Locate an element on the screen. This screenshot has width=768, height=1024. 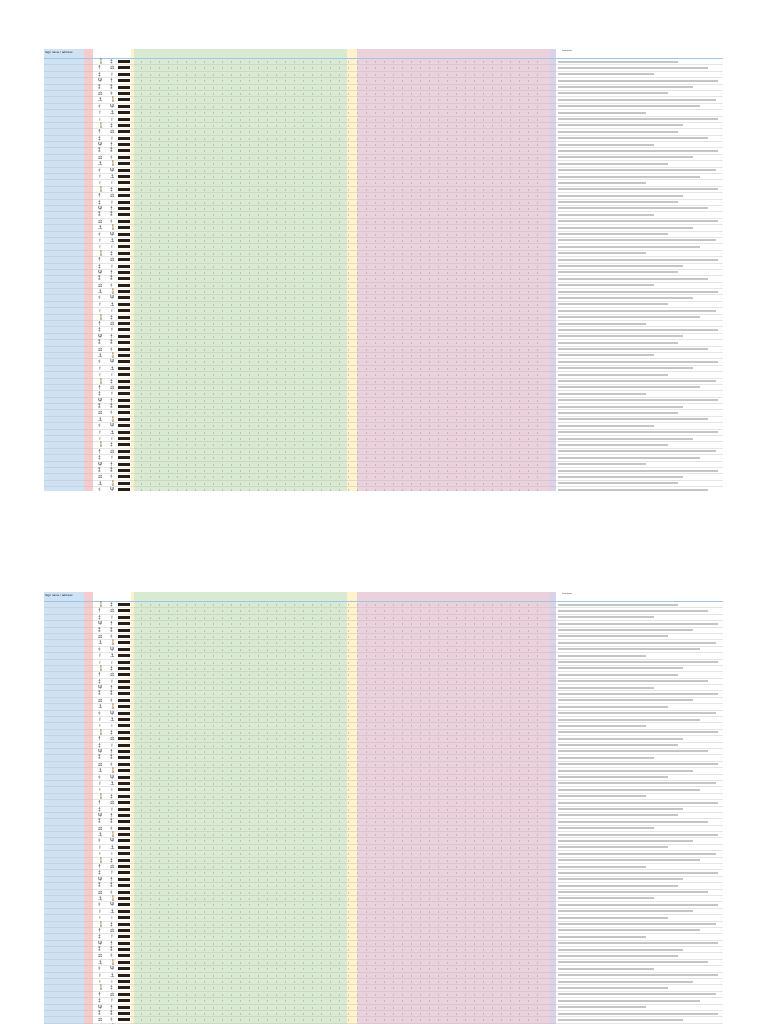
table-row: † ⚖ is located at coordinates (383, 132).